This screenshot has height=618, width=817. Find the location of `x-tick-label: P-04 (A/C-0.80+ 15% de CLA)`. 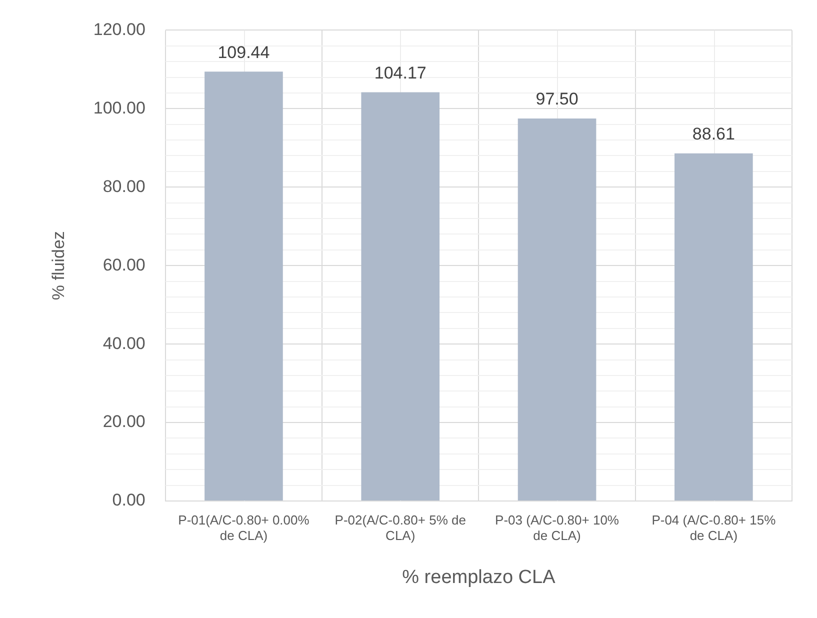

x-tick-label: P-04 (A/C-0.80+ 15% de CLA) is located at coordinates (714, 527).